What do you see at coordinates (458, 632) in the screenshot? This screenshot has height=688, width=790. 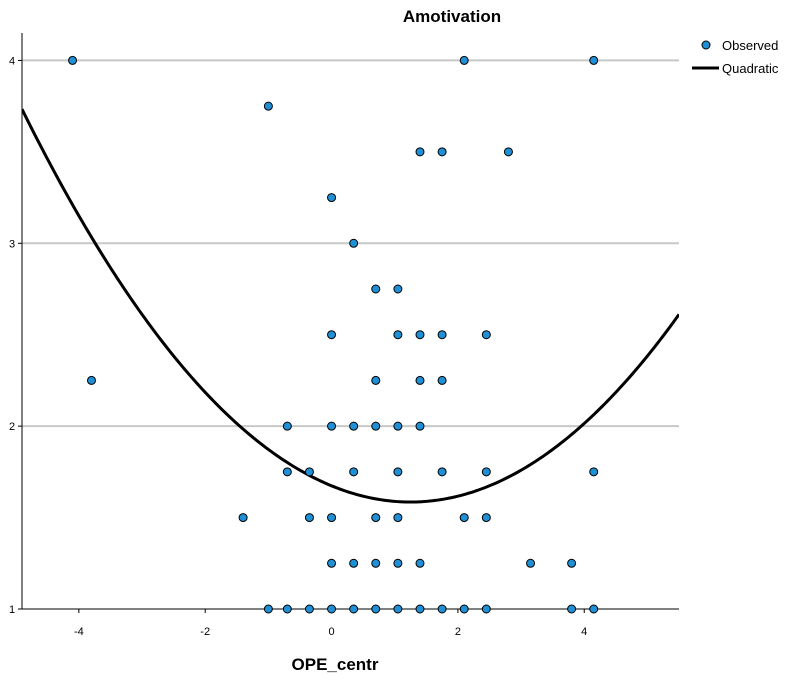 I see `x-tick-label-3: 2` at bounding box center [458, 632].